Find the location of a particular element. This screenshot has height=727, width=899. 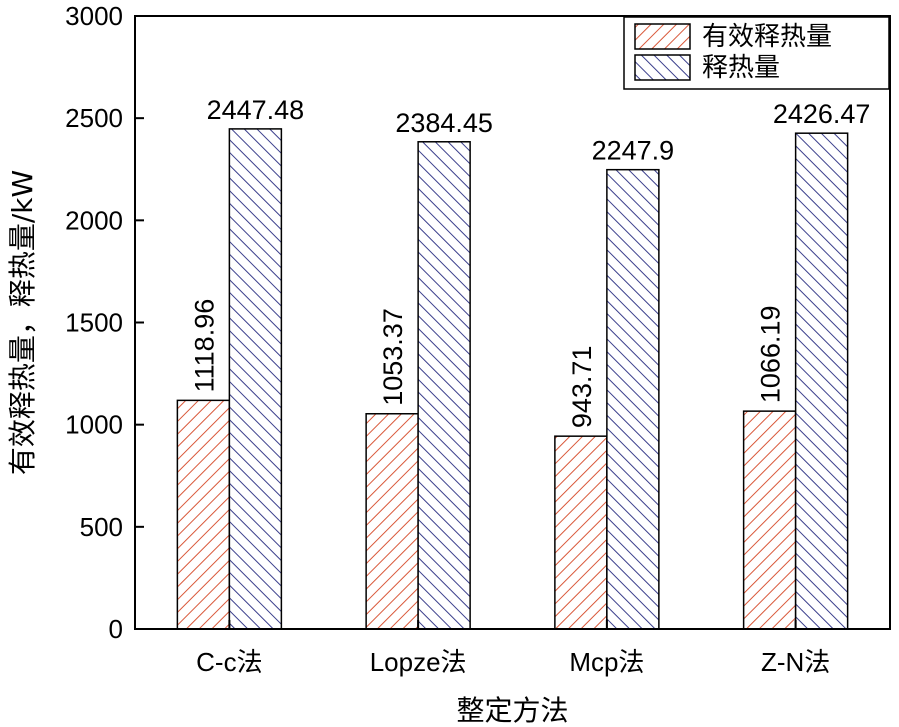

y-tick-label: 1000 is located at coordinates (94, 425).